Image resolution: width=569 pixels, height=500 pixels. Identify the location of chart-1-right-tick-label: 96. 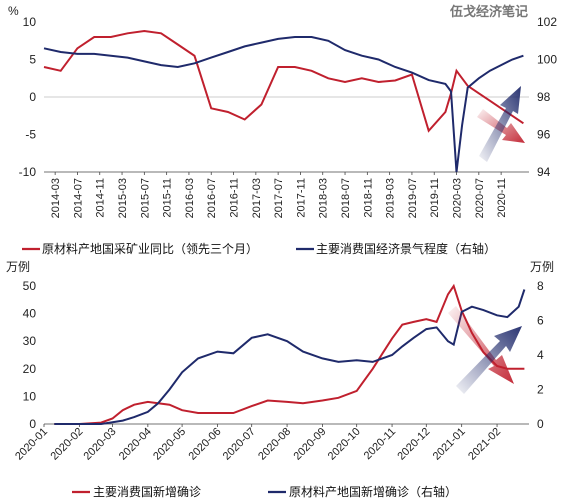
(544, 135).